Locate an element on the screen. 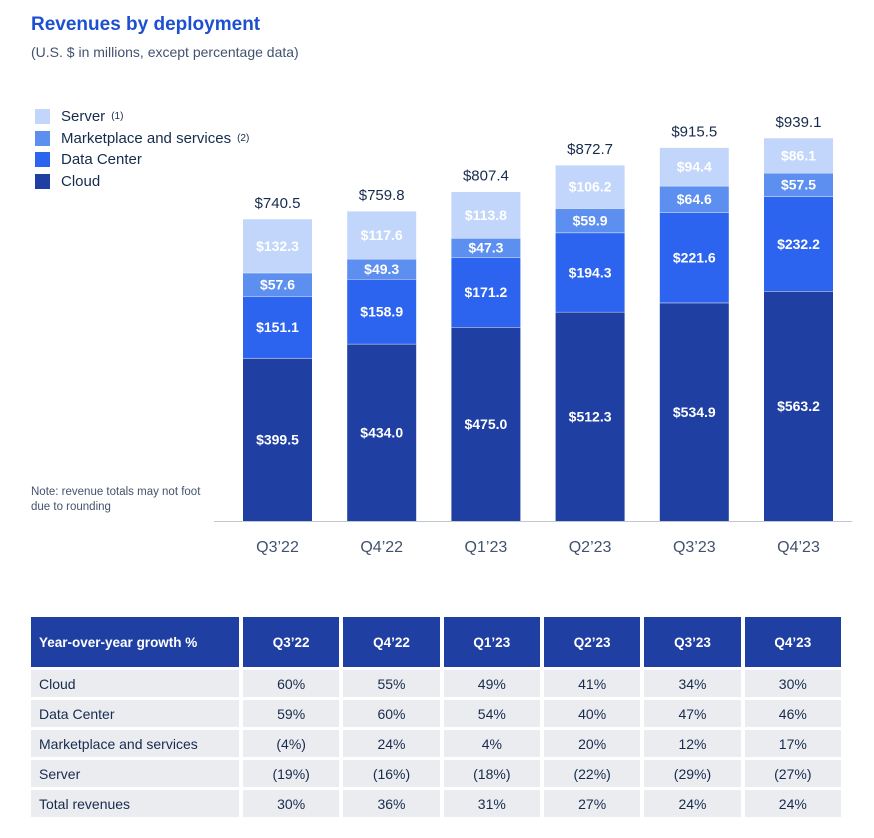 The height and width of the screenshot is (838, 874). table-cell: 40% is located at coordinates (592, 713).